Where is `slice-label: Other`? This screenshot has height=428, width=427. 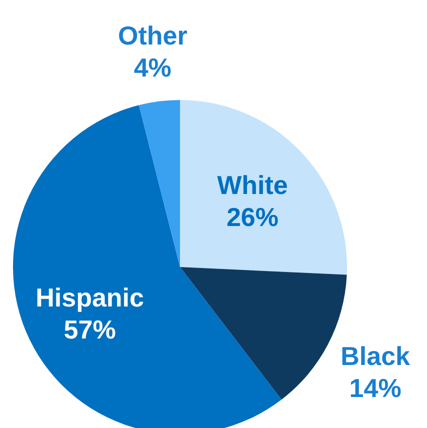
slice-label: Other is located at coordinates (153, 35).